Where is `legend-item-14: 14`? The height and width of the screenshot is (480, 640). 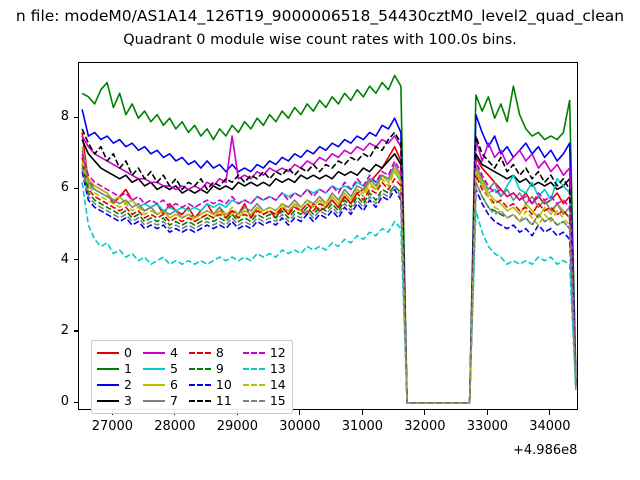 legend-item-14: 14 is located at coordinates (264, 385).